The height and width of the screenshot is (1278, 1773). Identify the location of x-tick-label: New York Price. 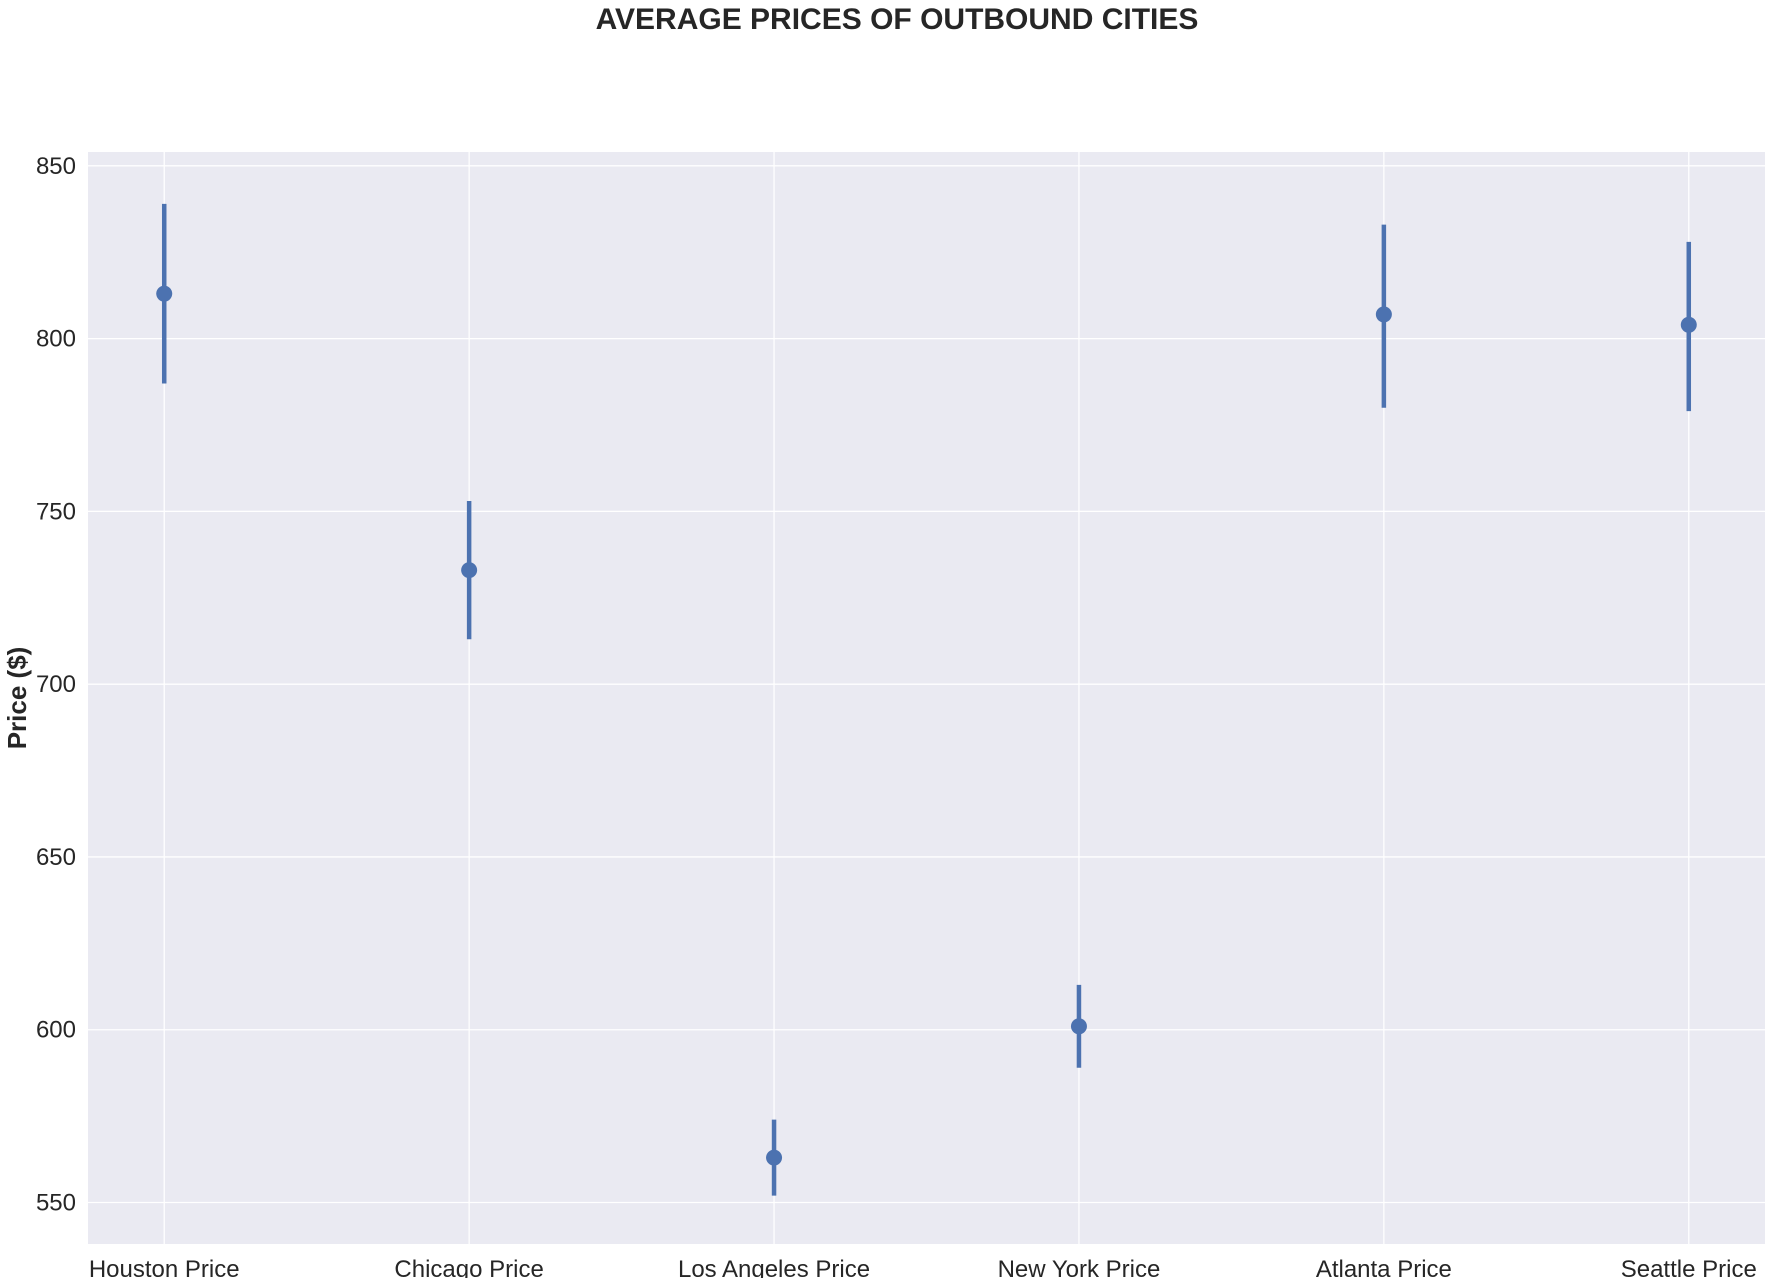
(1079, 1267).